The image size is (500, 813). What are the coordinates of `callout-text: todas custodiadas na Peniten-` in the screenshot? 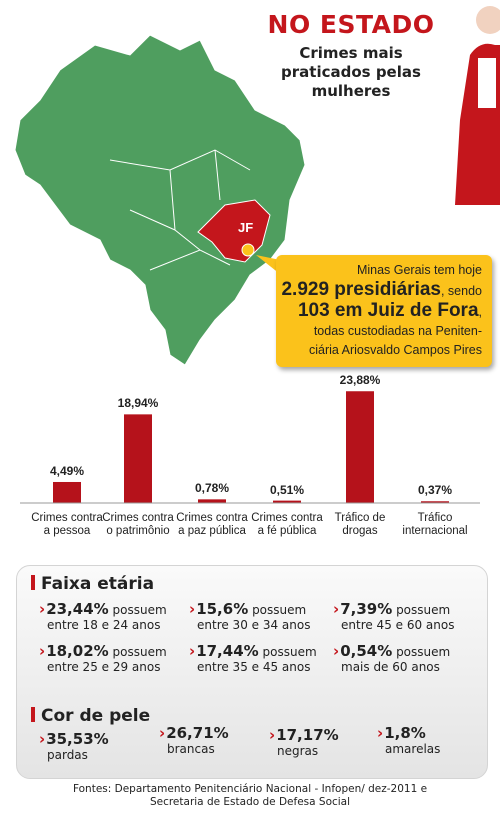 It's located at (397, 331).